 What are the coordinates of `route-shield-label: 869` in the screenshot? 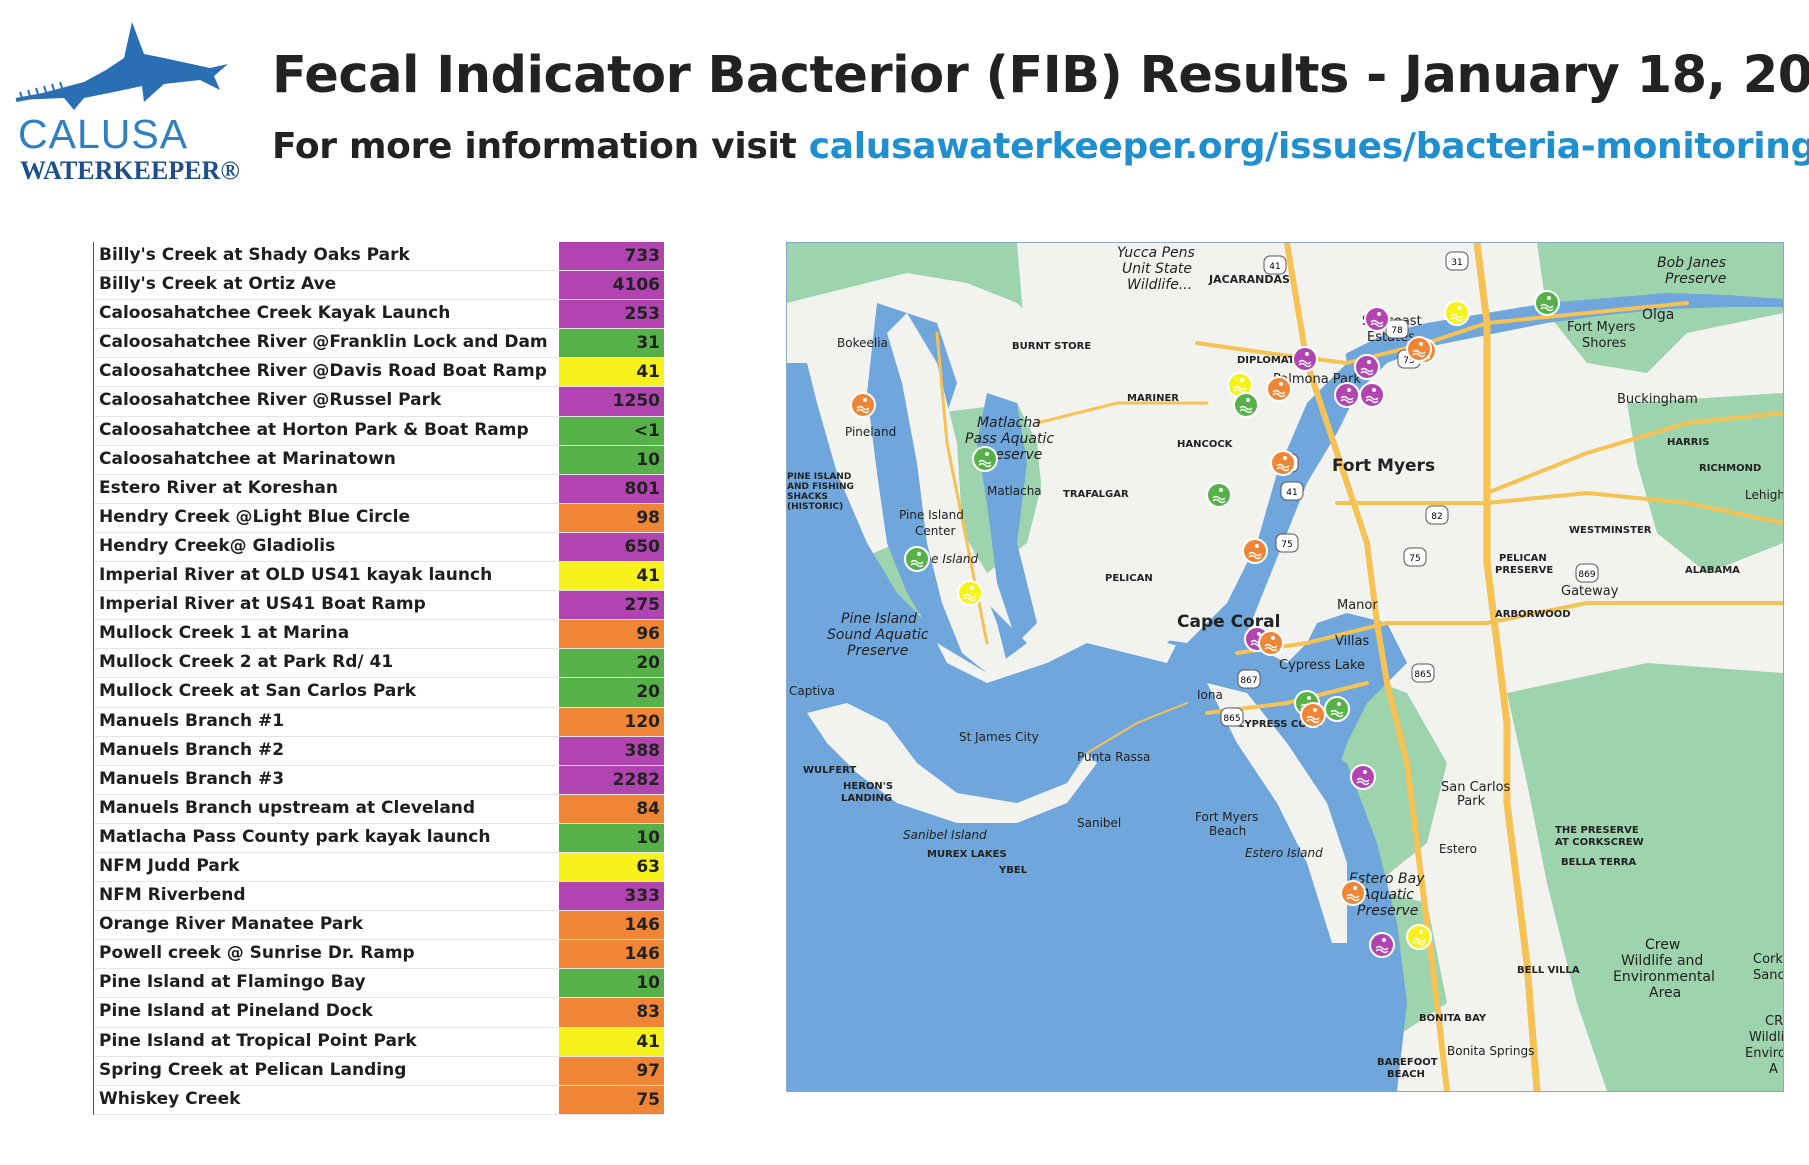 It's located at (1586, 575).